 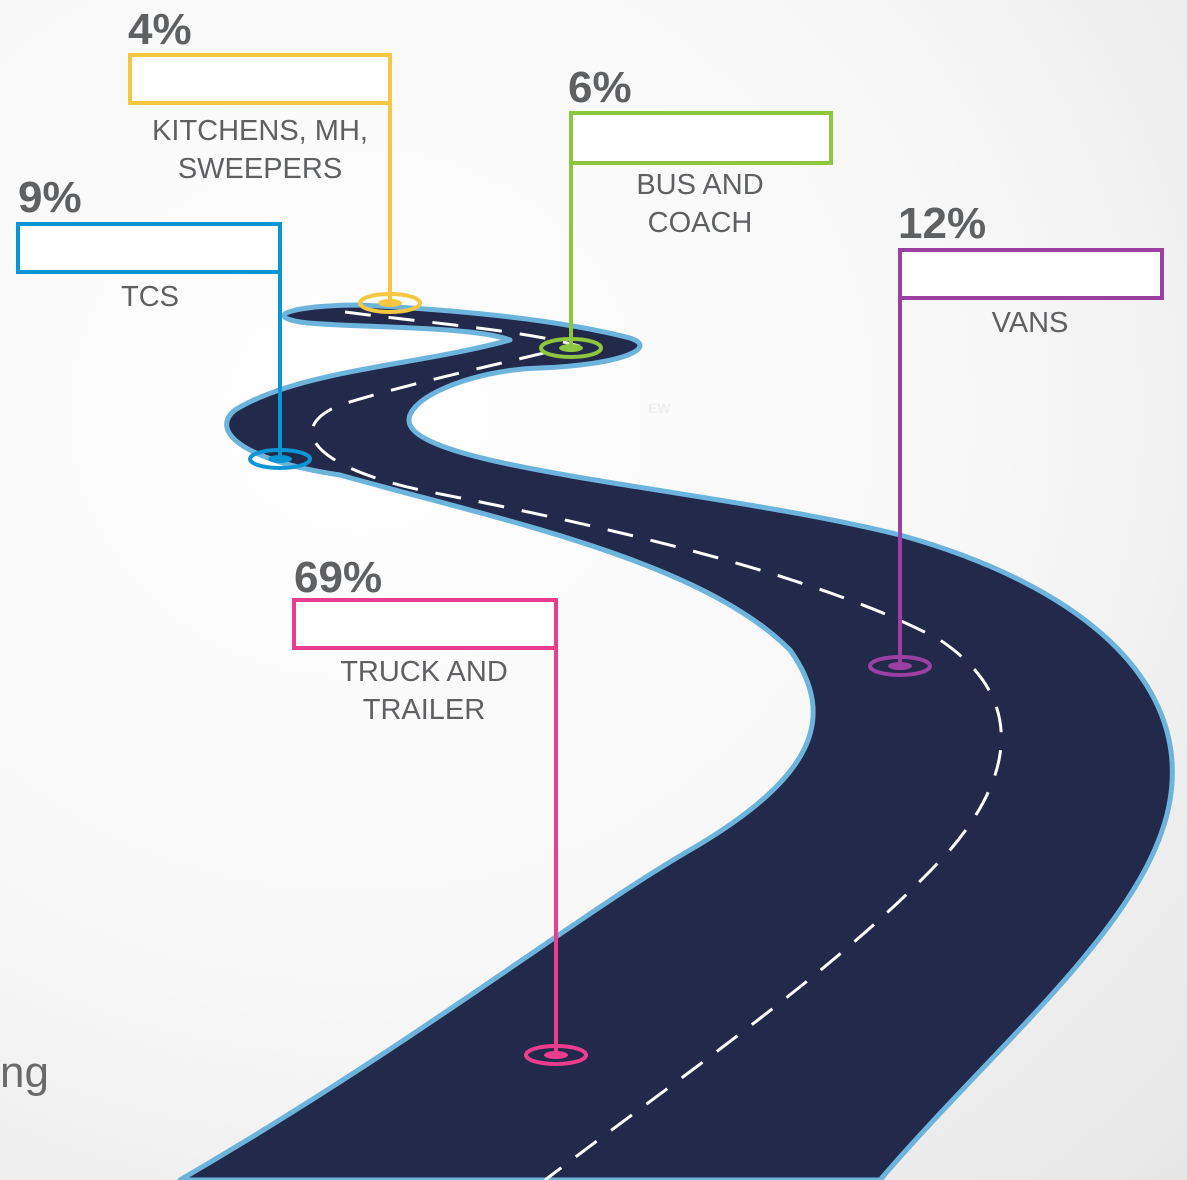 I want to click on pin-dot-truck, so click(x=556, y=1055).